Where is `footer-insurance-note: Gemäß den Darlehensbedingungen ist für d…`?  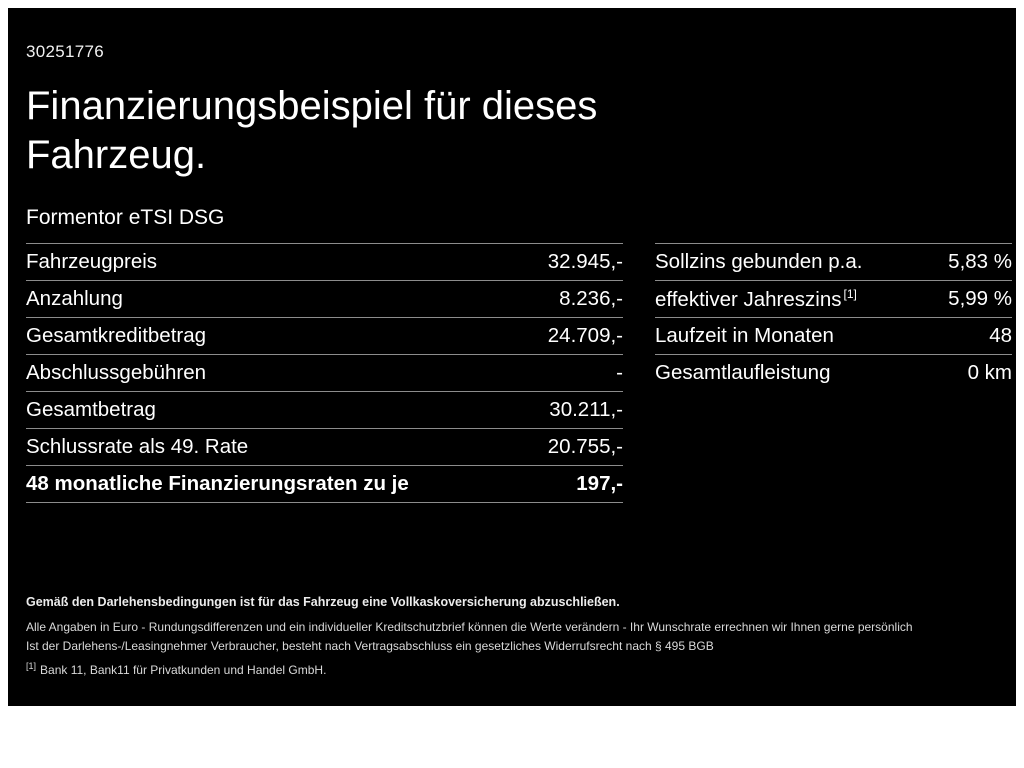 footer-insurance-note: Gemäß den Darlehensbedingungen ist für d… is located at coordinates (323, 602).